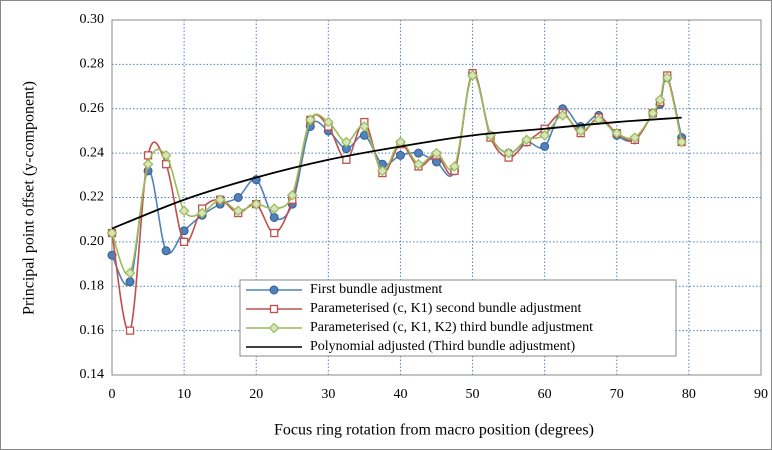 The height and width of the screenshot is (450, 772). Describe the element at coordinates (328, 394) in the screenshot. I see `x-tick-label: 30` at that location.